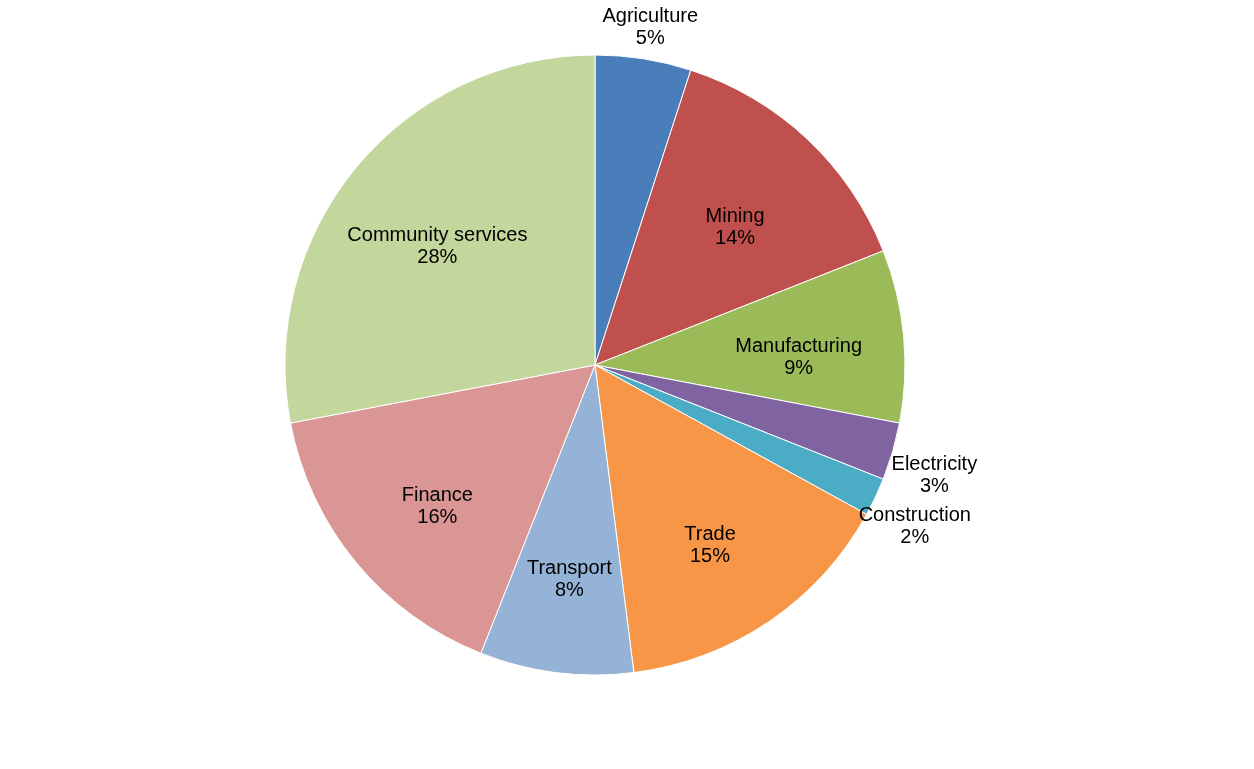  Describe the element at coordinates (437, 255) in the screenshot. I see `data-label: 28%` at that location.